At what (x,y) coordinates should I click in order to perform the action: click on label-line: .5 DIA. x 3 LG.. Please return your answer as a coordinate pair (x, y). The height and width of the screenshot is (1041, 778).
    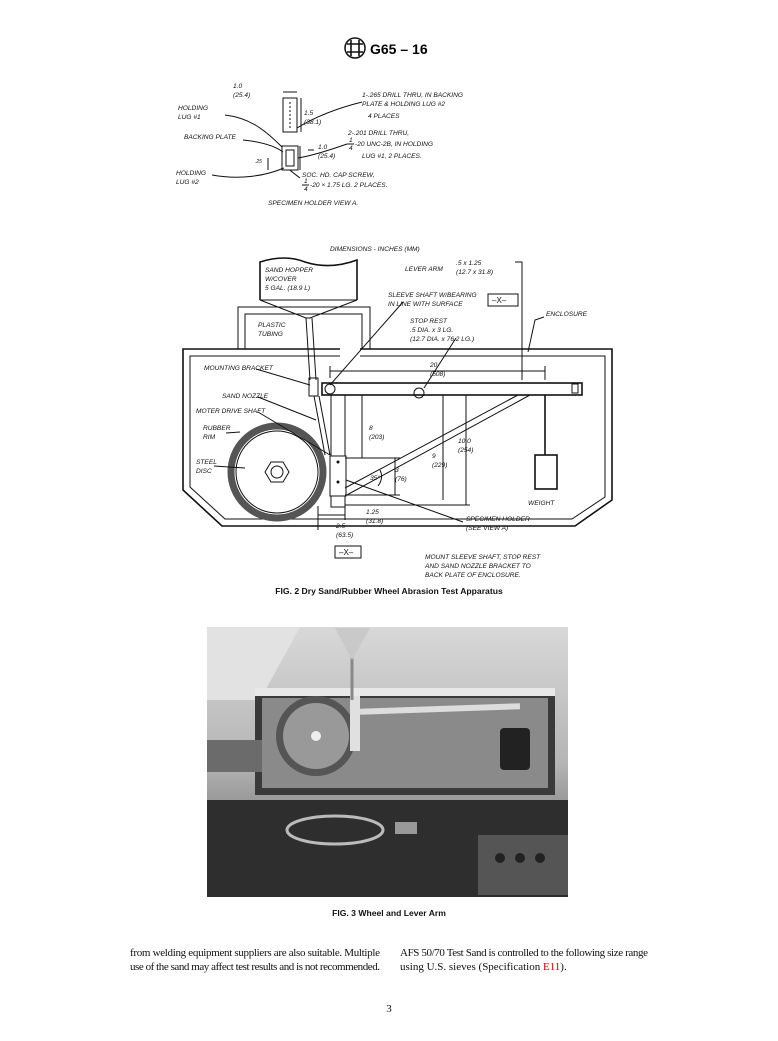
    Looking at the image, I should click on (431, 330).